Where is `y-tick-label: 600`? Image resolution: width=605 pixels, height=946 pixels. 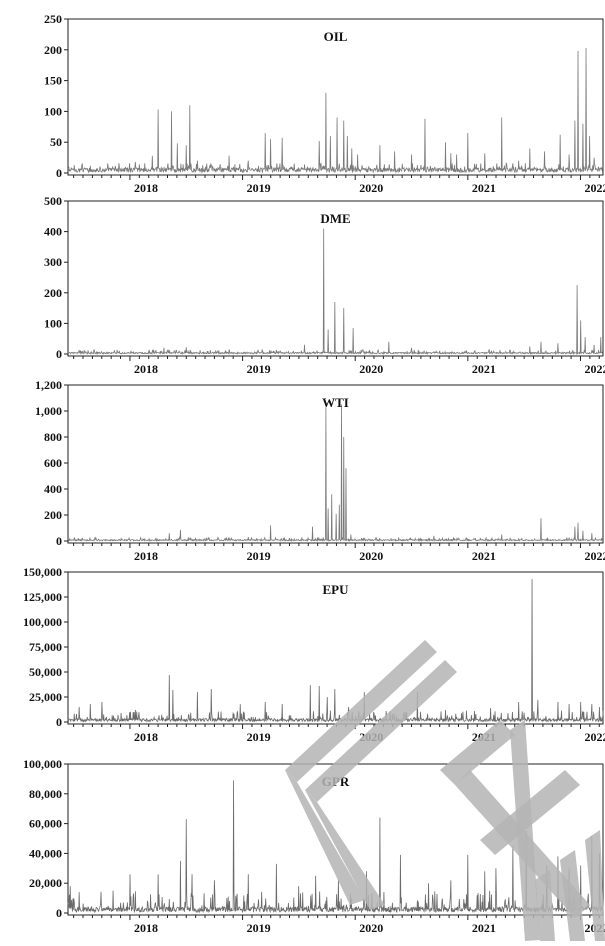
y-tick-label: 600 is located at coordinates (53, 463).